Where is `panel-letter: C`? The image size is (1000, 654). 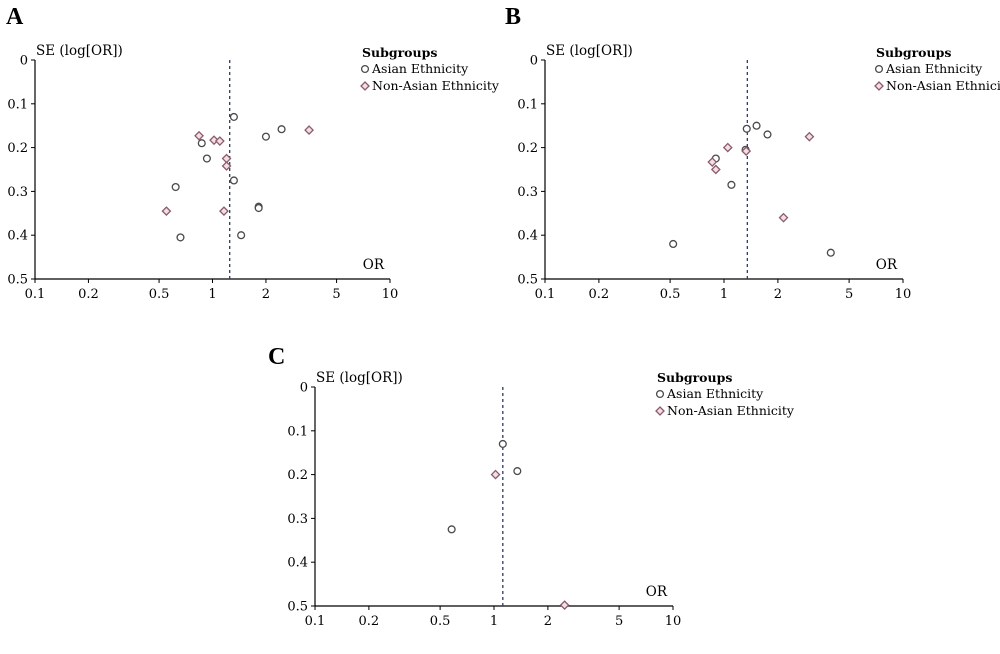 panel-letter: C is located at coordinates (276, 357).